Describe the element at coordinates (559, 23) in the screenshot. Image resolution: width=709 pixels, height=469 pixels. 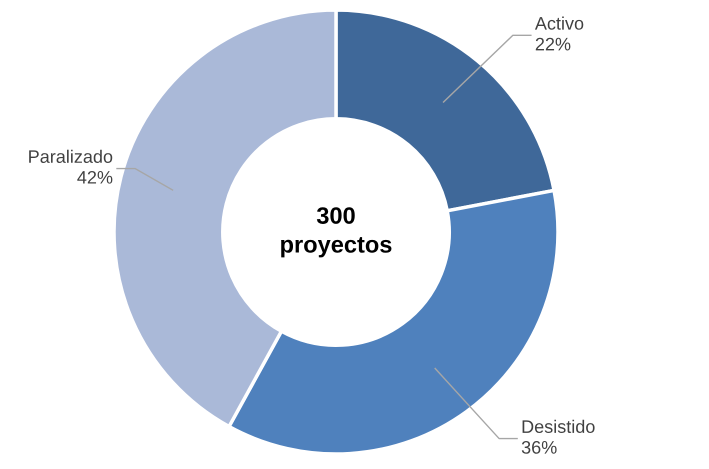
I see `slice-label: Activo` at that location.